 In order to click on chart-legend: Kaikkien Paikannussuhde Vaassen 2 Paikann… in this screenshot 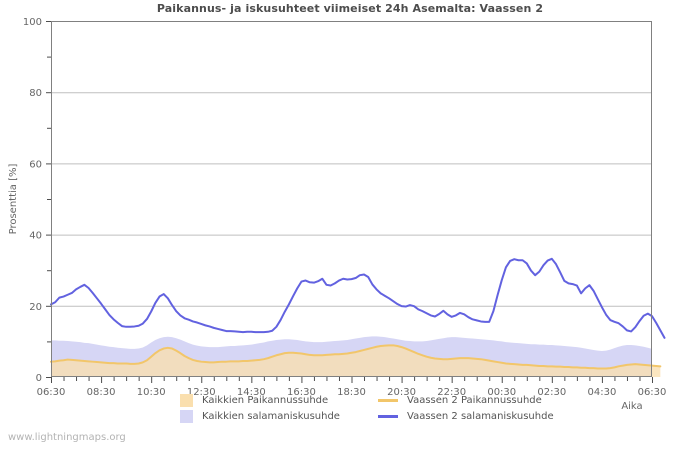, I will do `click(390, 408)`.